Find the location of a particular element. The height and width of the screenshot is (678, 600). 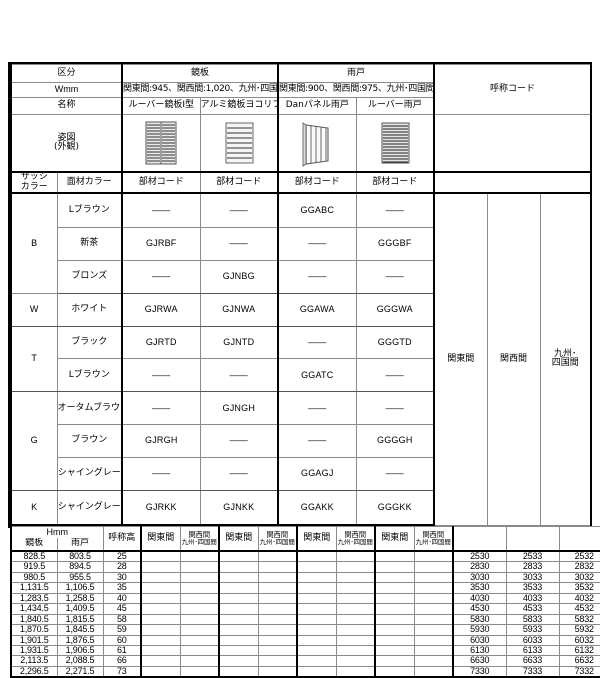

amado-h: 803.5 is located at coordinates (80, 556).